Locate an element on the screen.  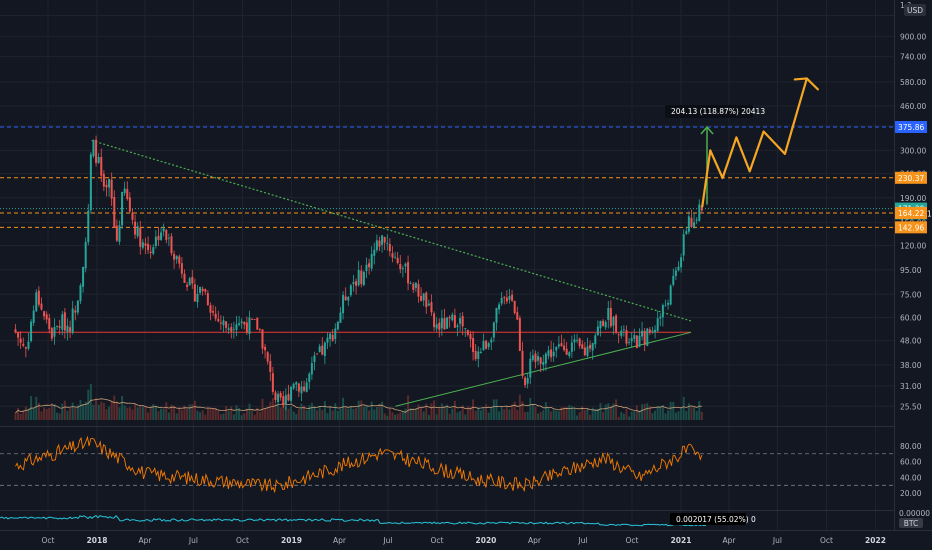
projection-path is located at coordinates (754, 142).